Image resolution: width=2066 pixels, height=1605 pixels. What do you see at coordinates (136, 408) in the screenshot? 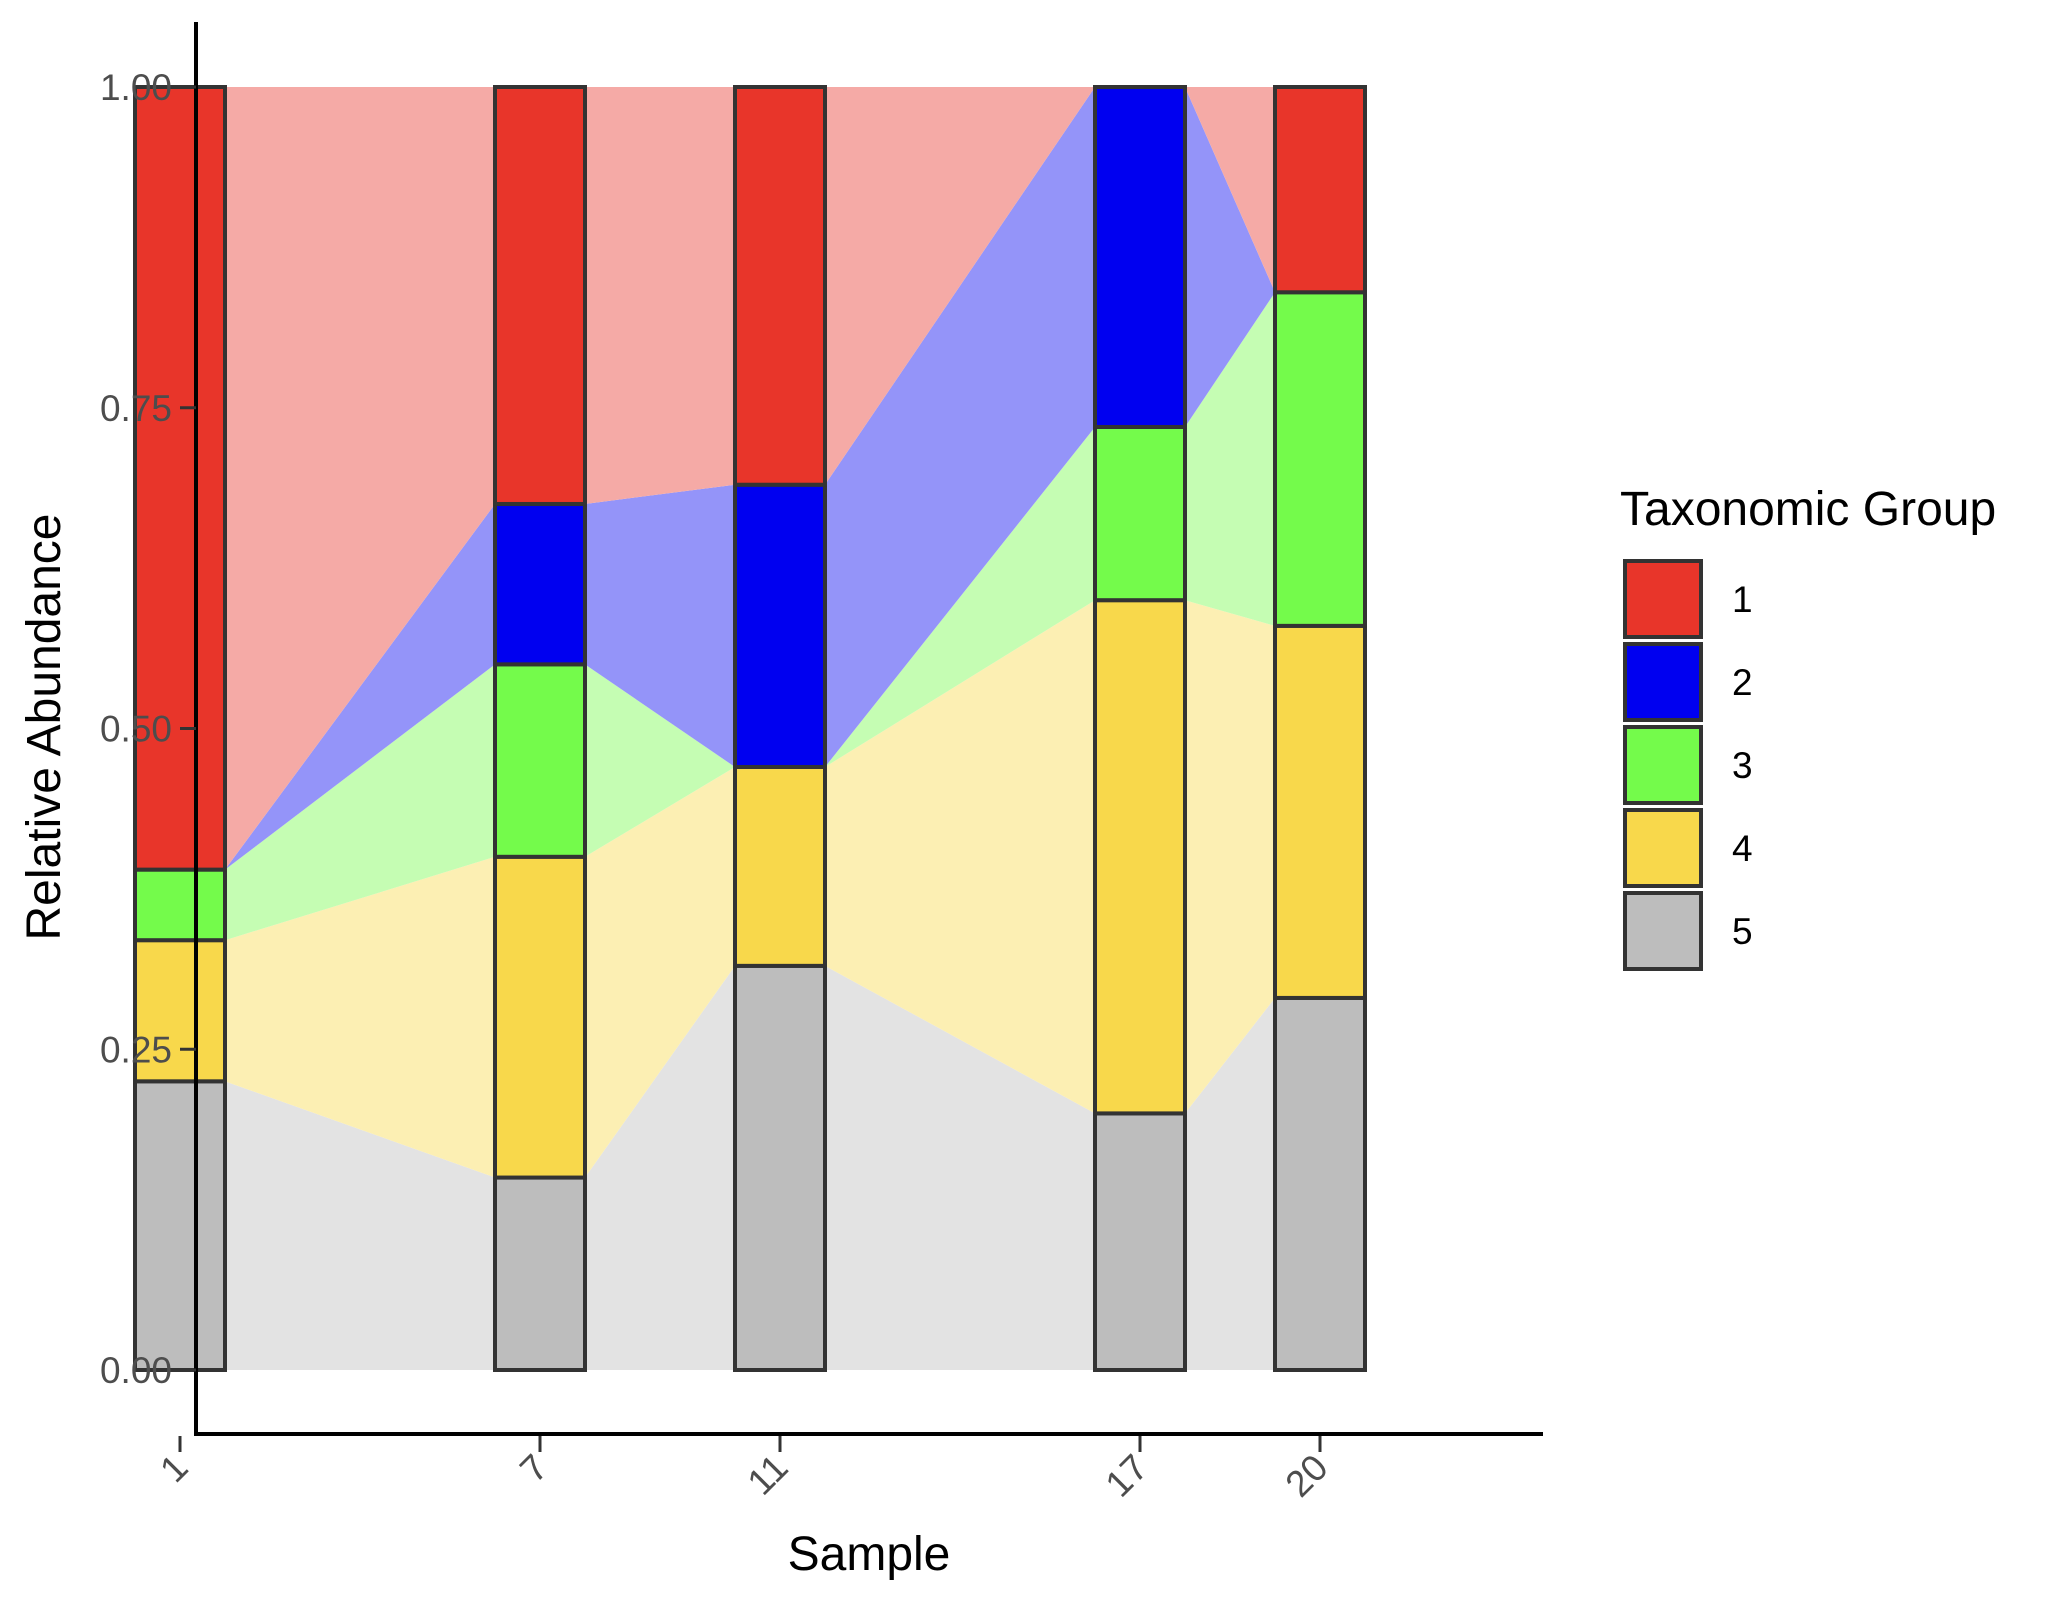
I see `y-tick-label: 0.75` at bounding box center [136, 408].